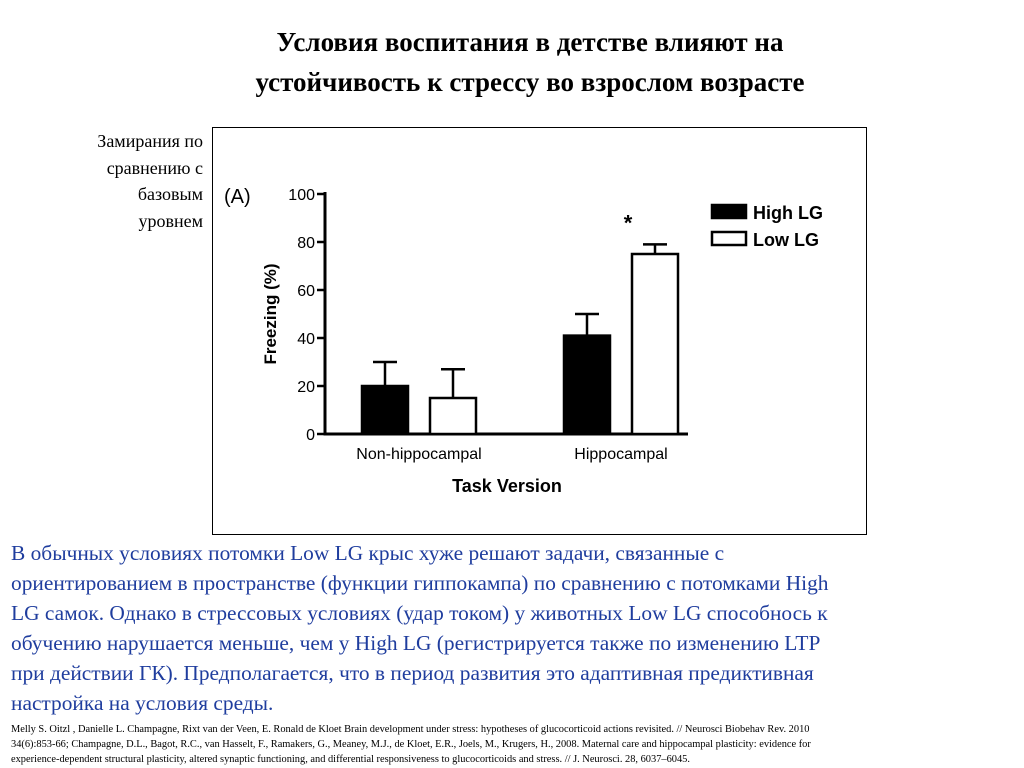 This screenshot has width=1024, height=768. I want to click on x-tick-label: Non-hippocampal, so click(418, 454).